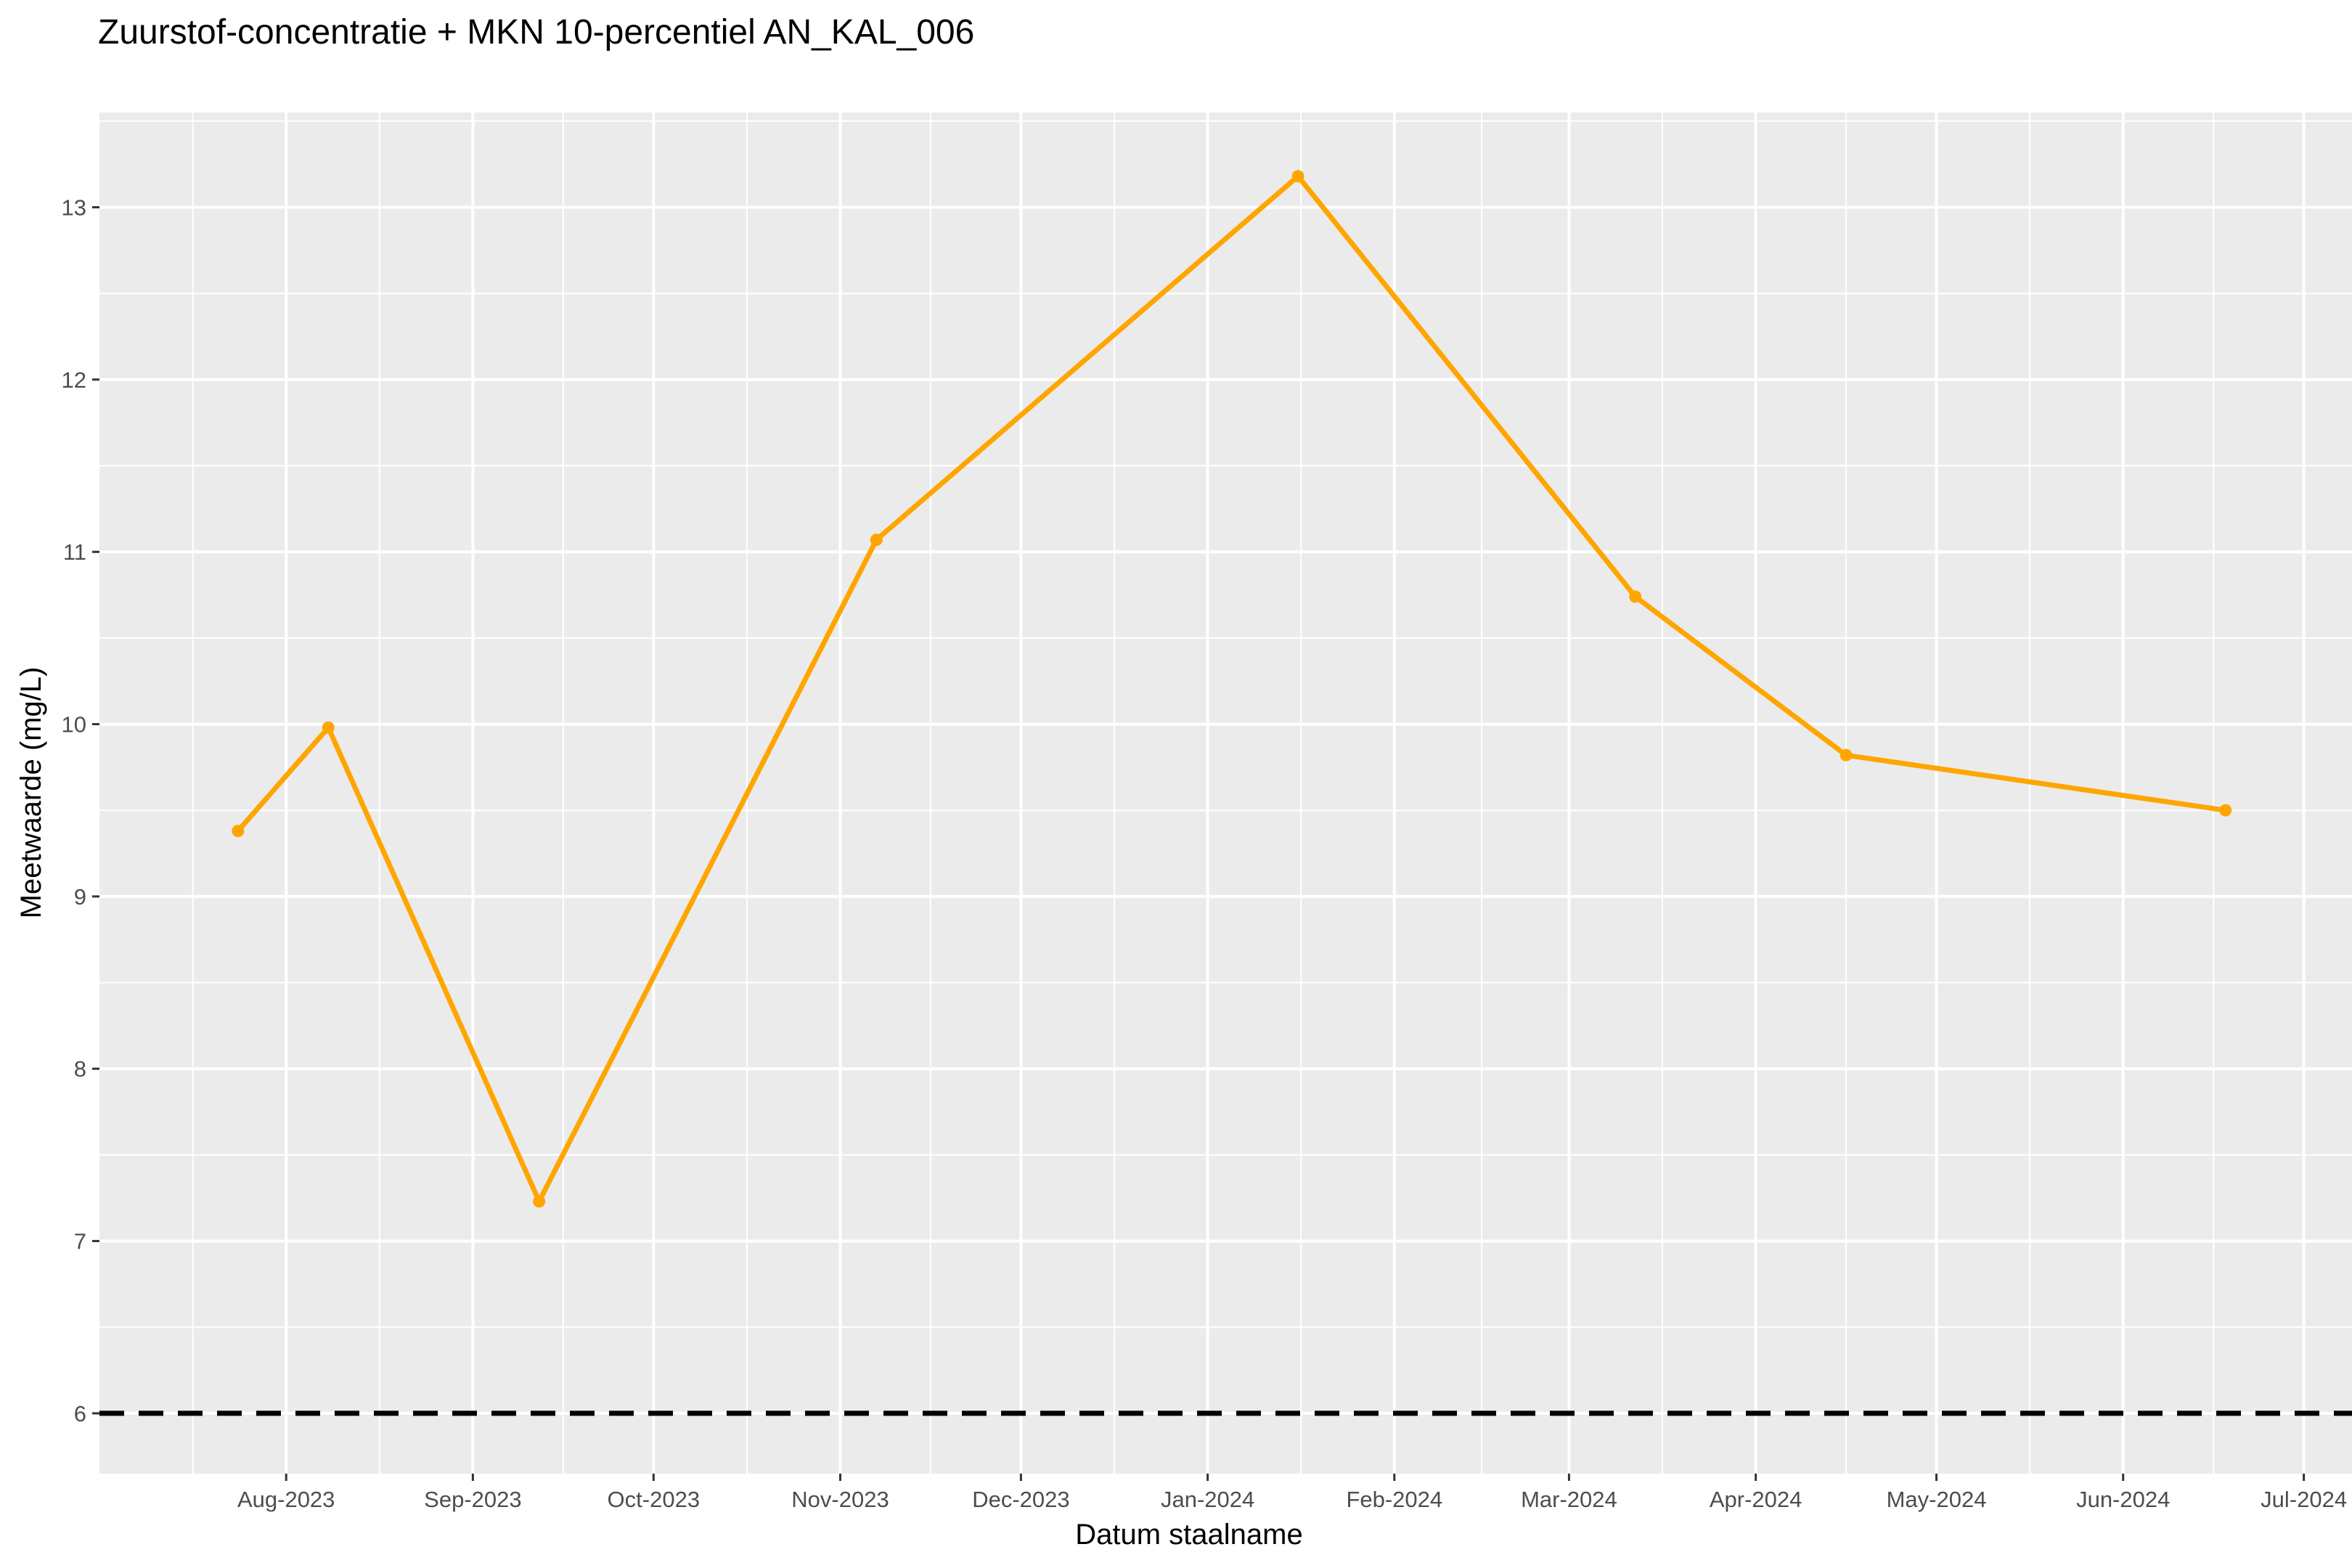  I want to click on x-tick-label: Aug-2023, so click(286, 1500).